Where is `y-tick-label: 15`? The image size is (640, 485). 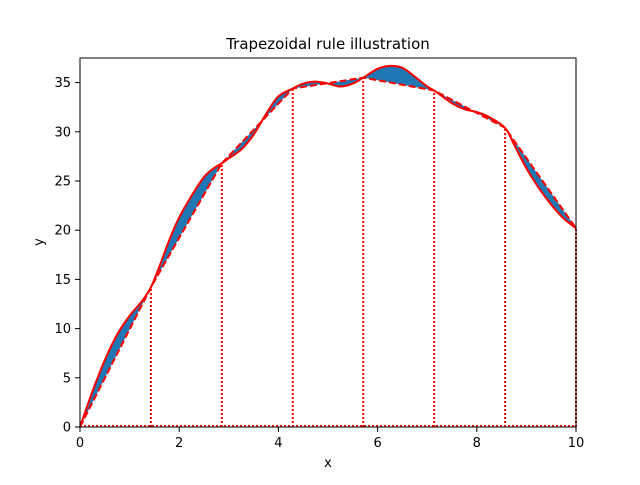 y-tick-label: 15 is located at coordinates (62, 280).